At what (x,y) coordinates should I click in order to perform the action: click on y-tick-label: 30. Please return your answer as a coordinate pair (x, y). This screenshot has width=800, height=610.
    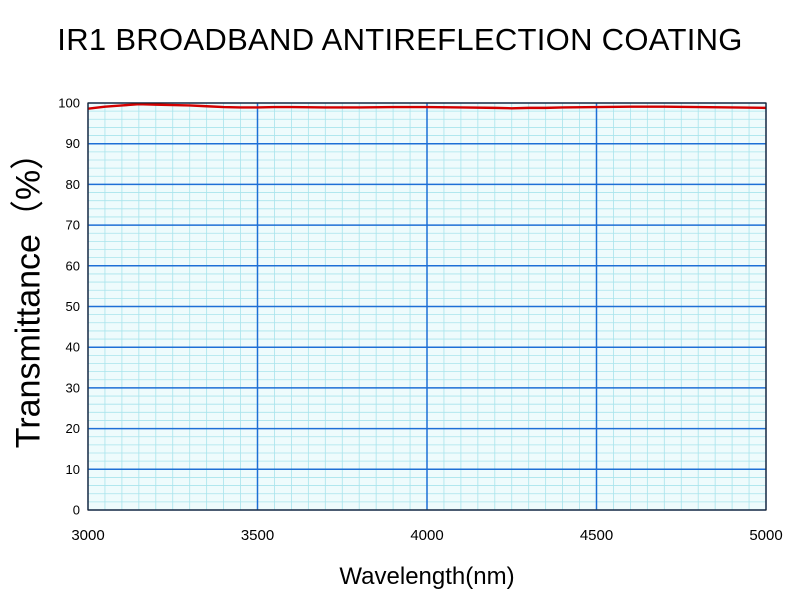
    Looking at the image, I should click on (73, 387).